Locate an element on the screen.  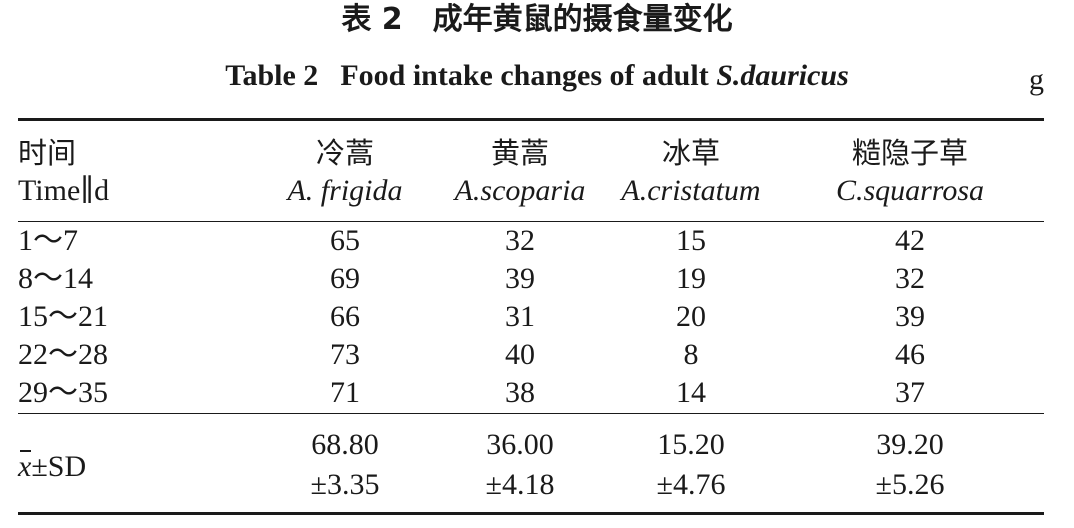
header-col4-latin: C.squarrosa is located at coordinates (910, 190).